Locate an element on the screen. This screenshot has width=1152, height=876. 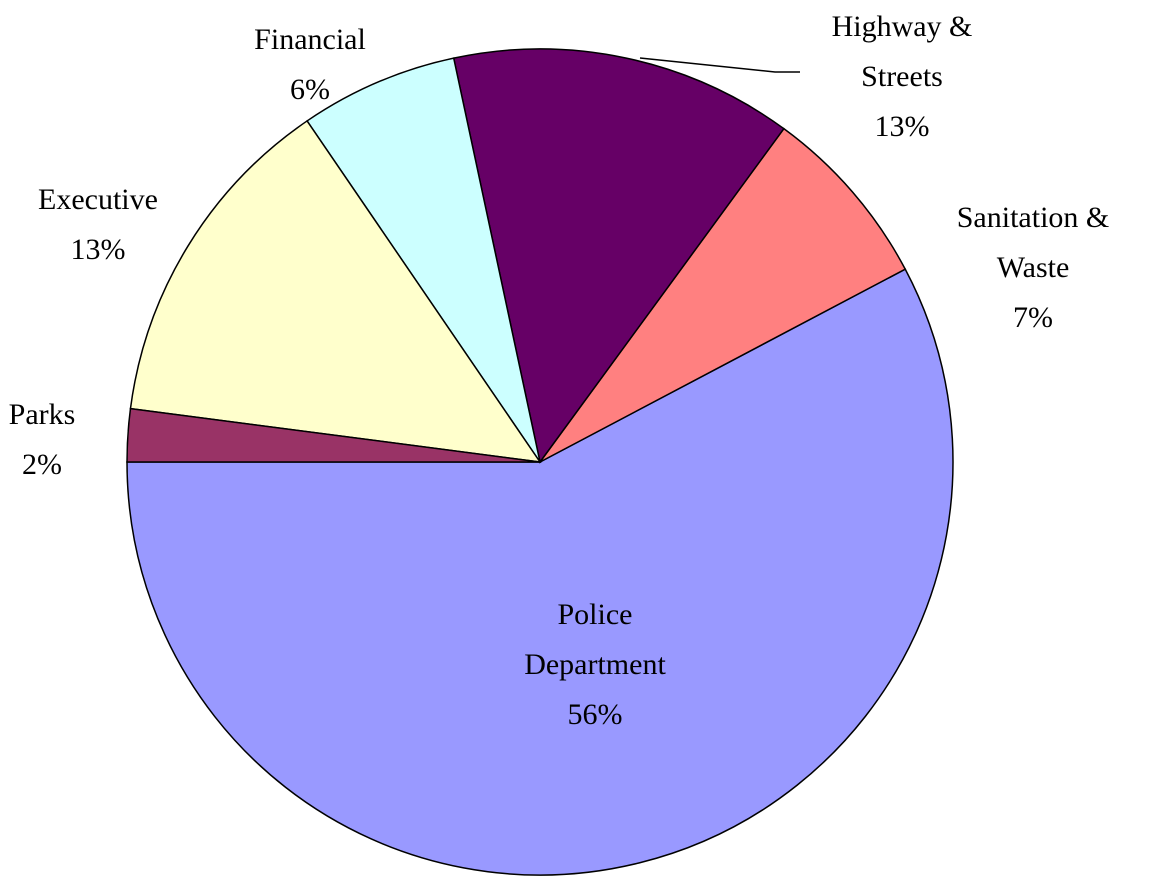
slice-value: 7% is located at coordinates (1033, 317).